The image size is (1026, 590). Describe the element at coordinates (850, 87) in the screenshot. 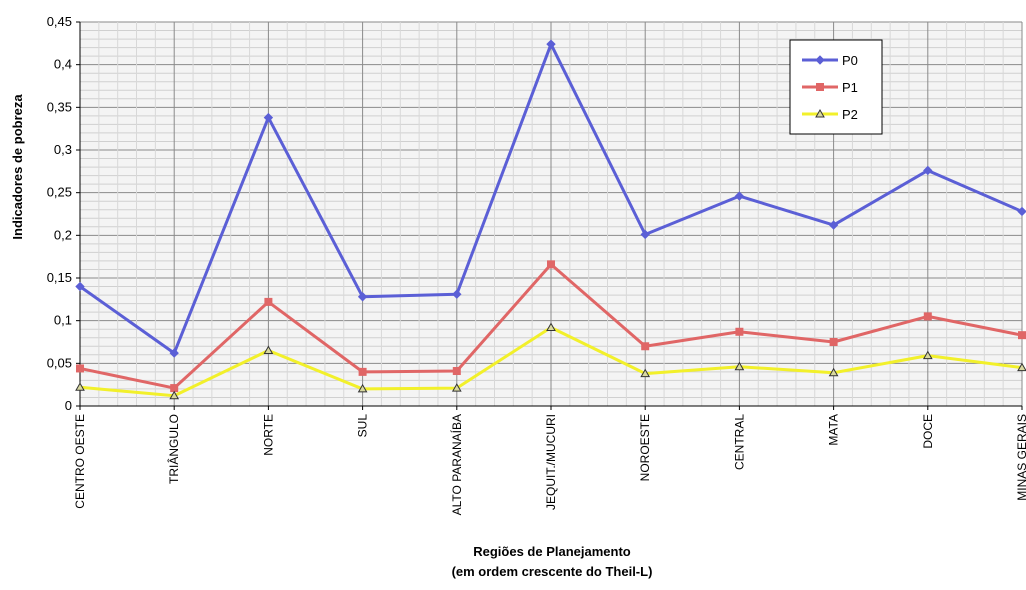

I see `legend-label: P1` at that location.